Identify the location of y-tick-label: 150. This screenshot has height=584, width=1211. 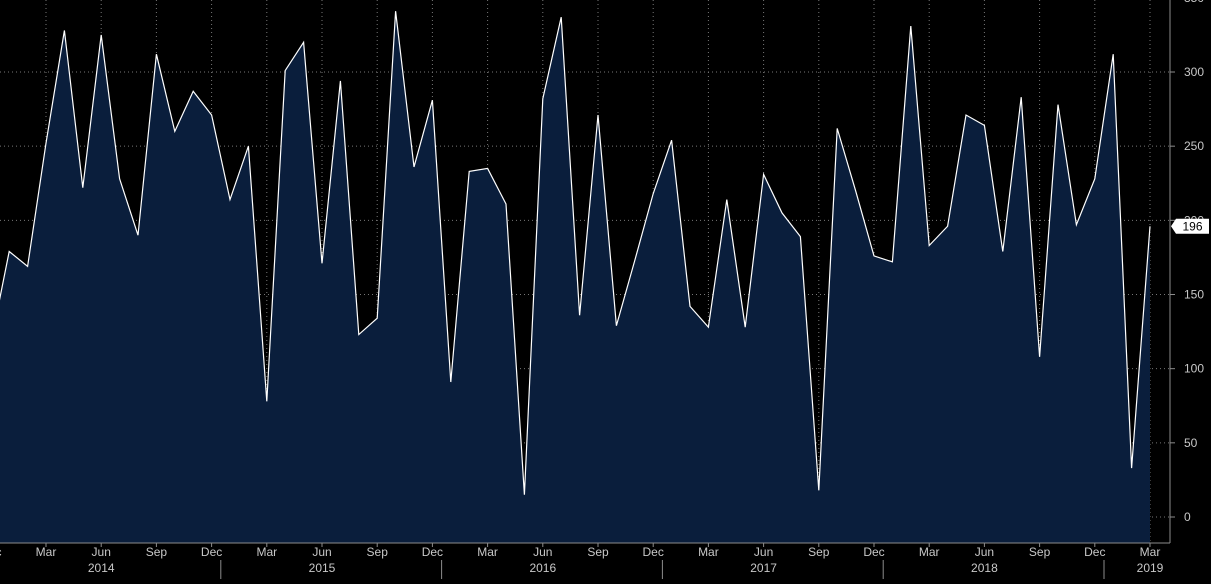
(1194, 295).